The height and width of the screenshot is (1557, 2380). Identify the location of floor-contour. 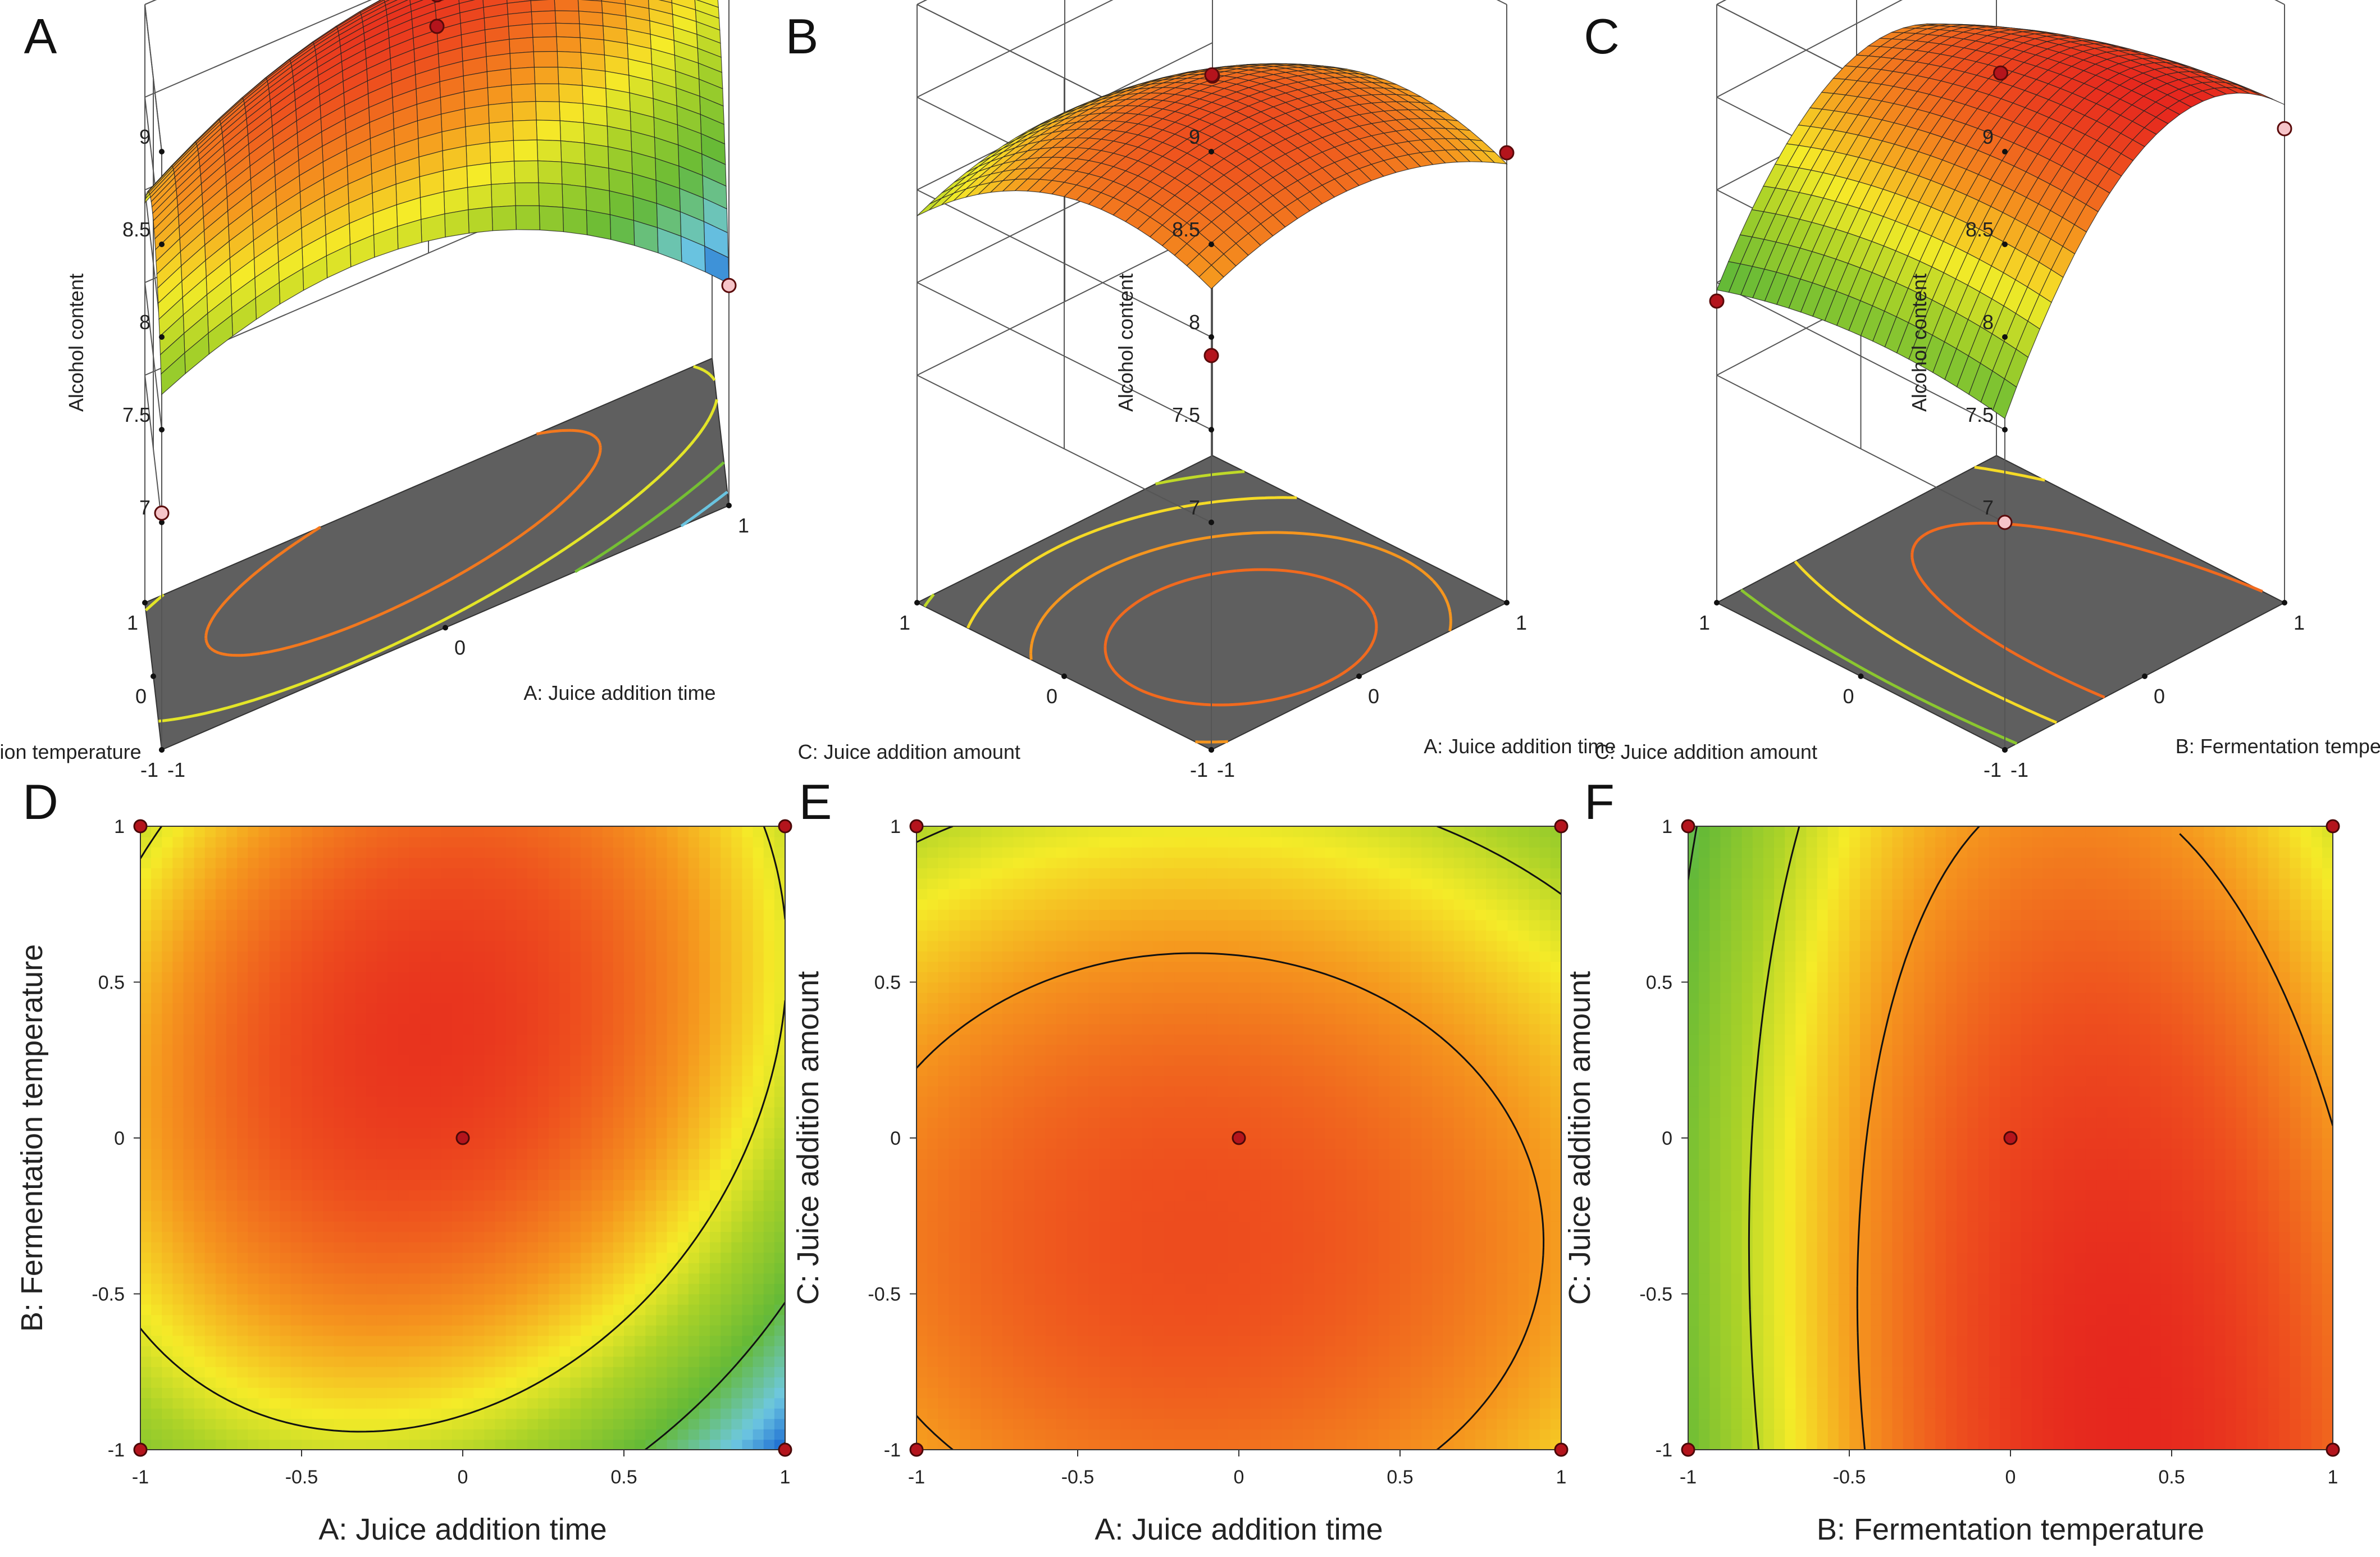
(1084, 539).